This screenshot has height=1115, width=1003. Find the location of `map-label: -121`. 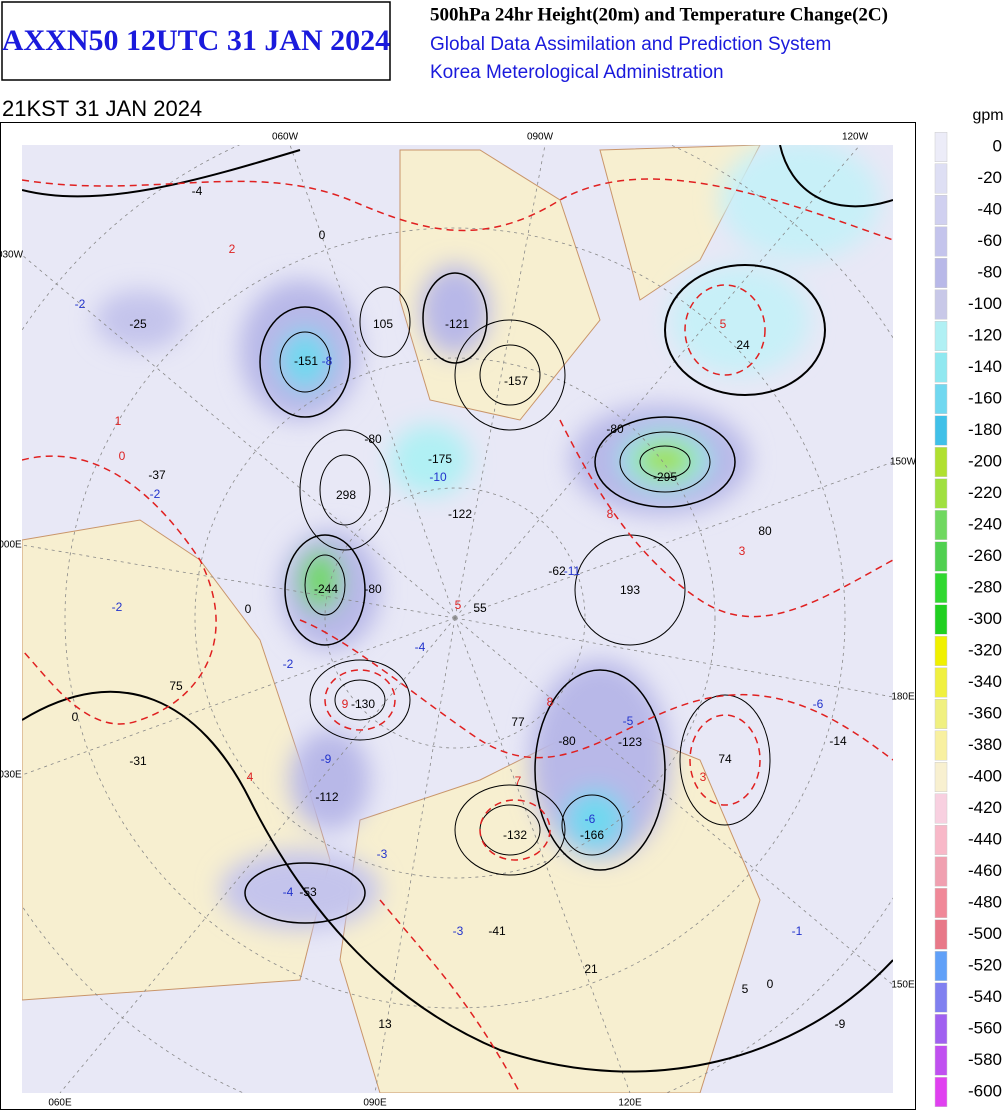

map-label: -121 is located at coordinates (457, 324).